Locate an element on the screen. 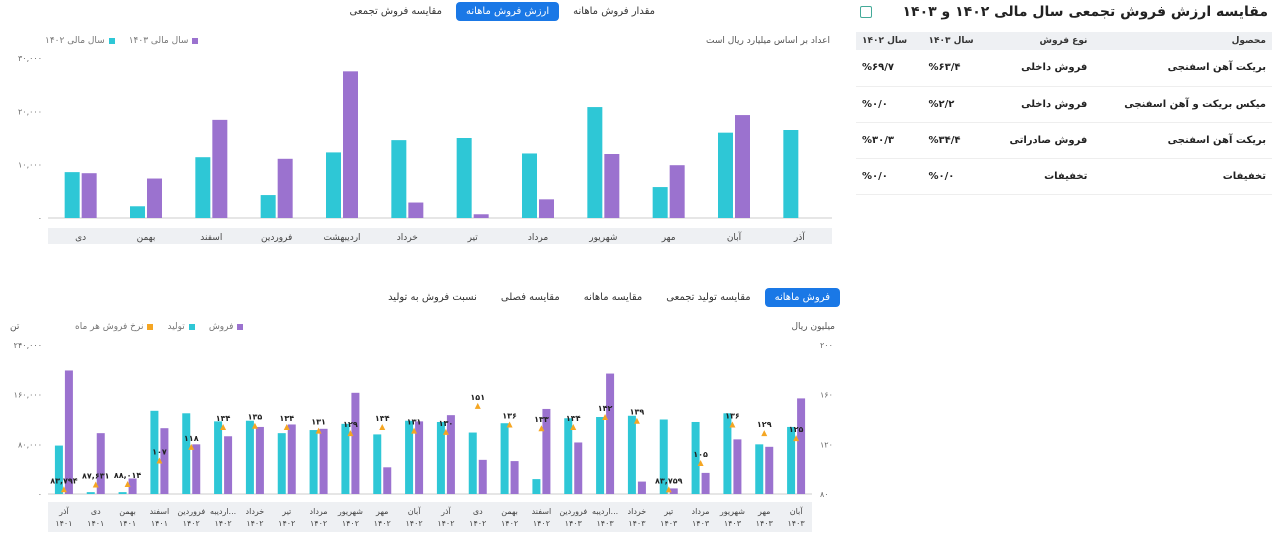 This screenshot has height=541, width=1280. bottom-legend-item-0: فروش is located at coordinates (226, 327).